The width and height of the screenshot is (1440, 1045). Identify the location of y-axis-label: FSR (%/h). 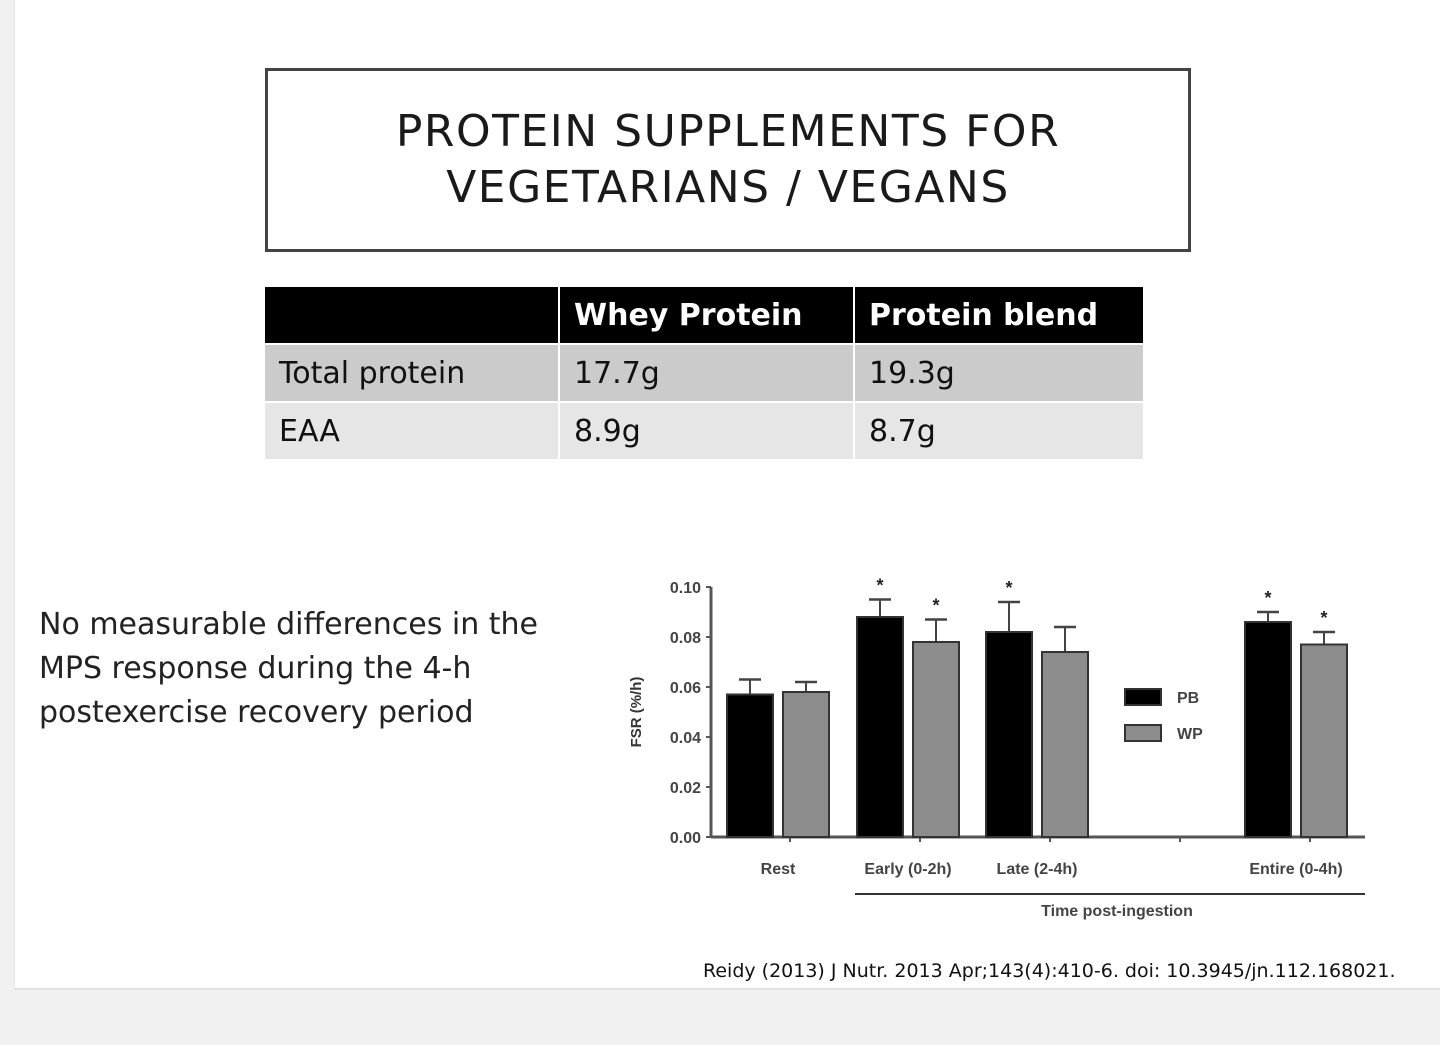
(636, 712).